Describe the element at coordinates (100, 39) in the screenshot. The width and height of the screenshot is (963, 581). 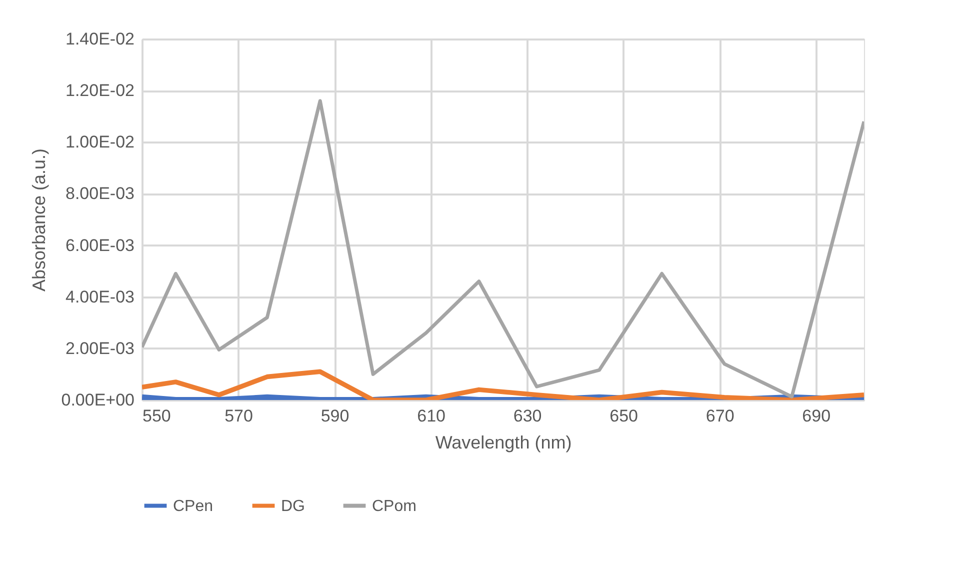
I see `y-tick-label: 1.40E-02` at that location.